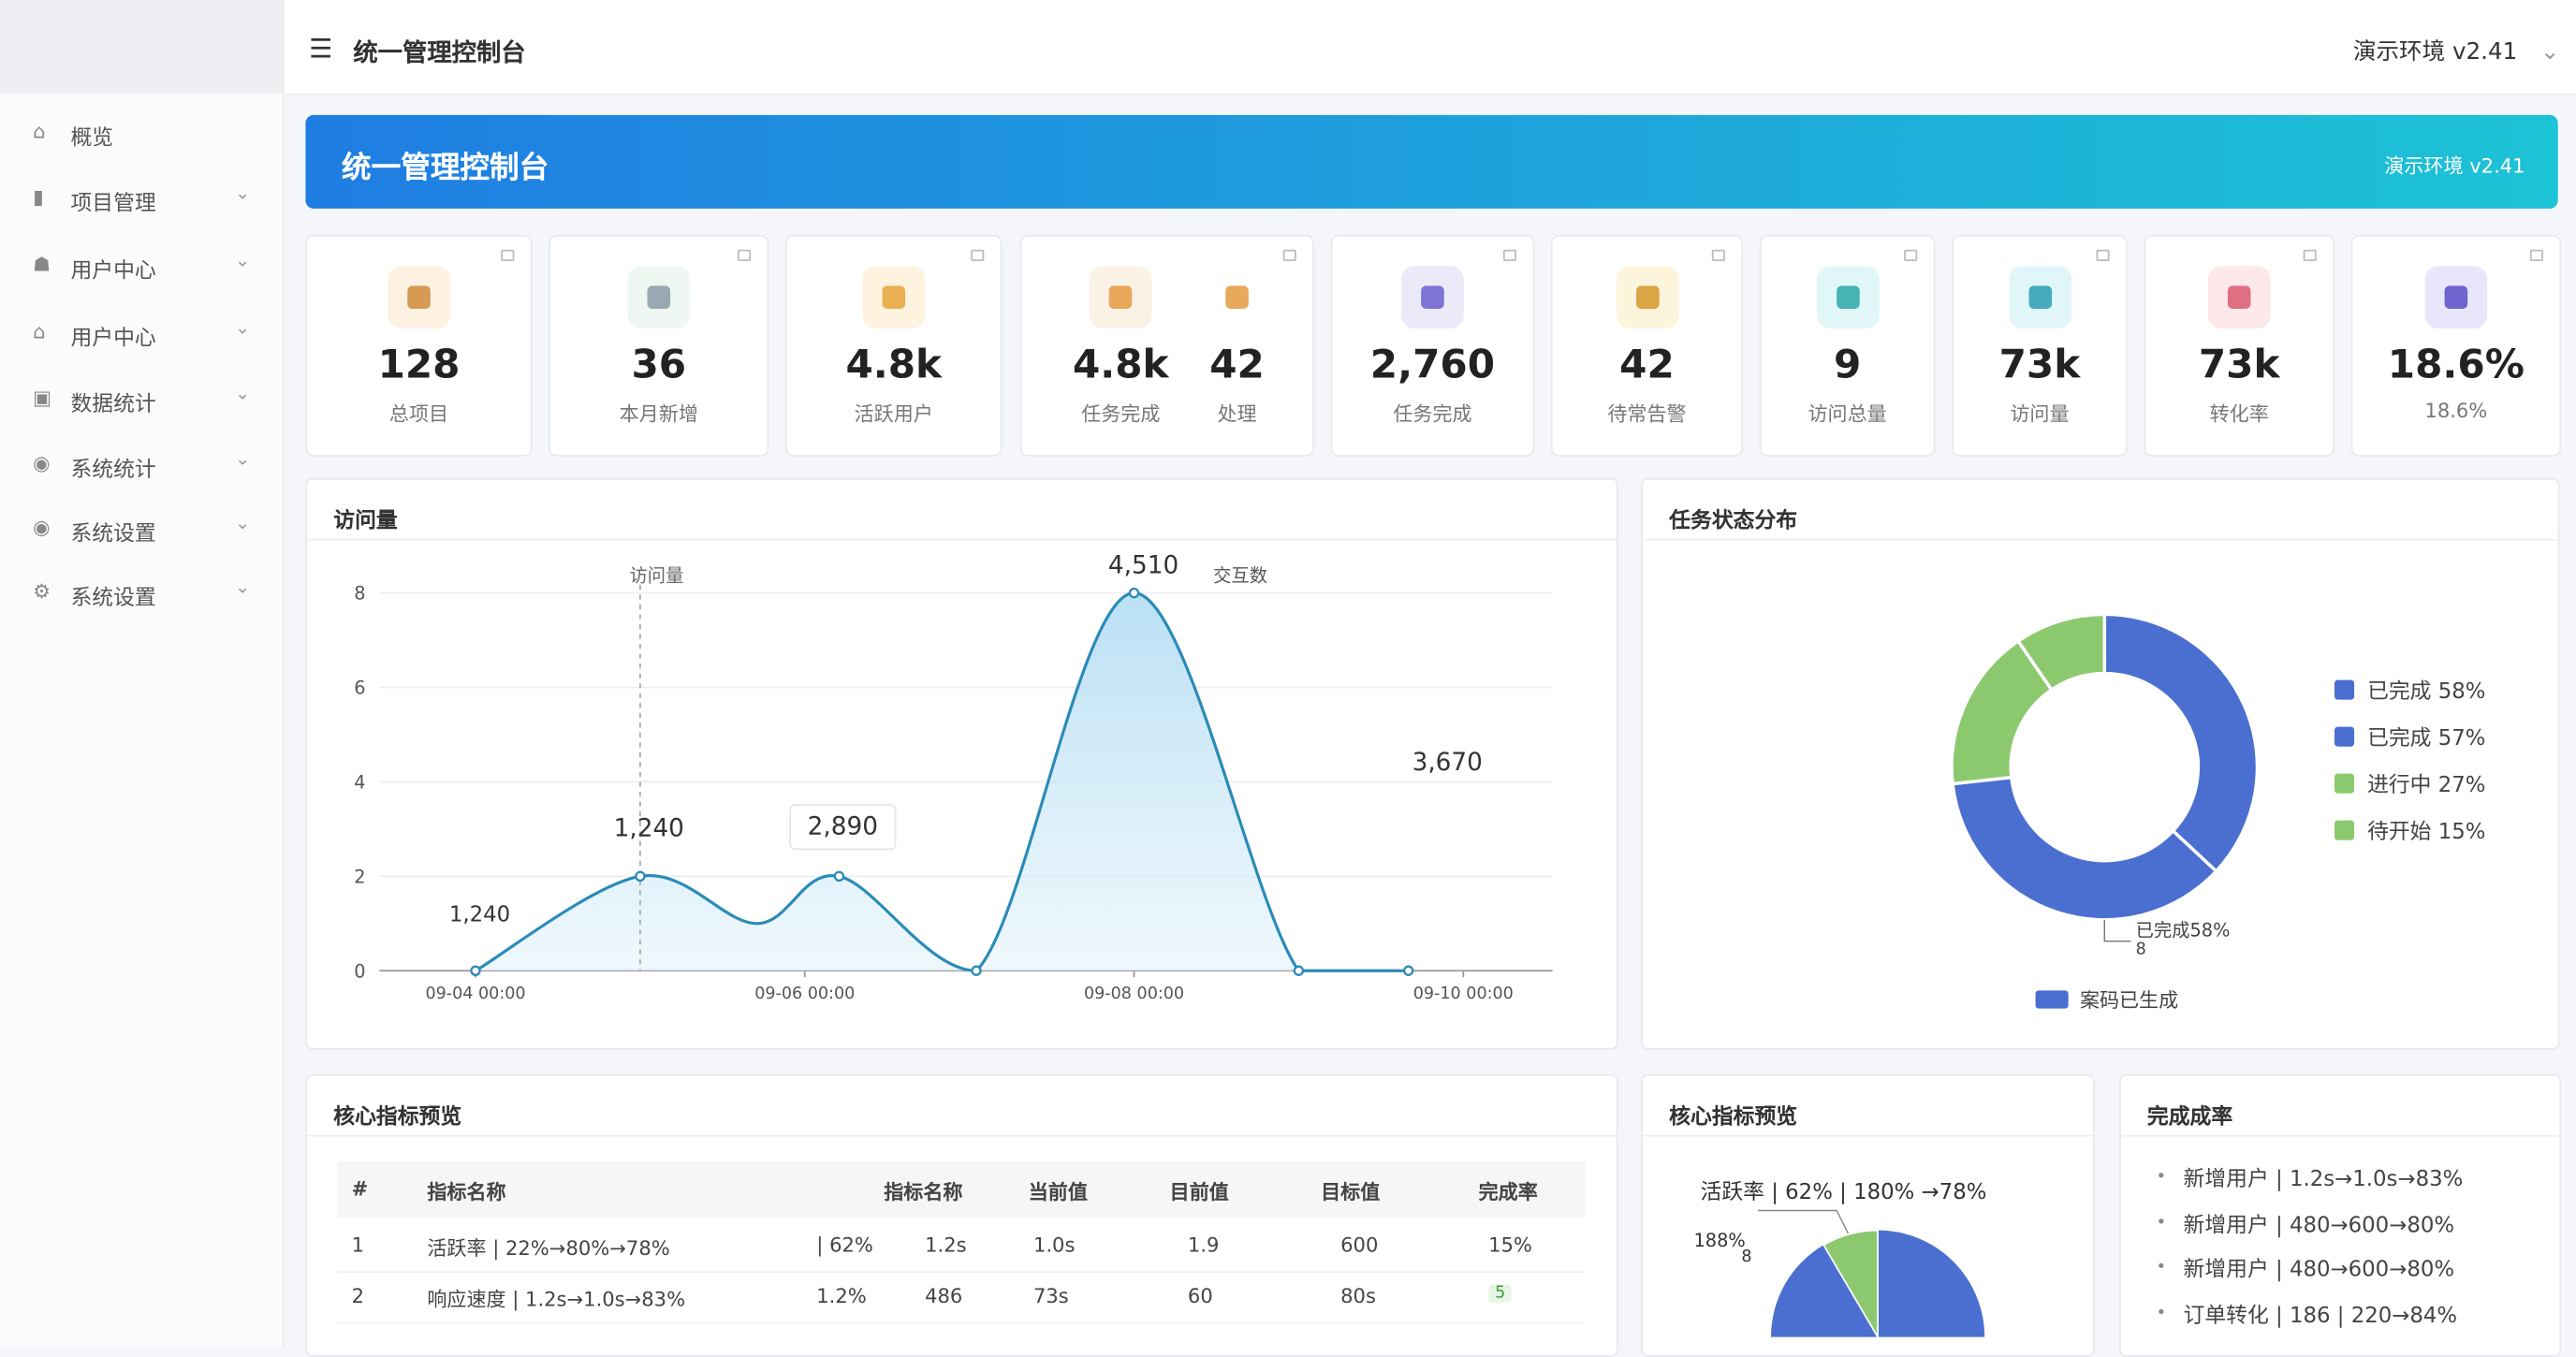  Describe the element at coordinates (1432, 365) in the screenshot. I see `stat-value: 2,760` at that location.